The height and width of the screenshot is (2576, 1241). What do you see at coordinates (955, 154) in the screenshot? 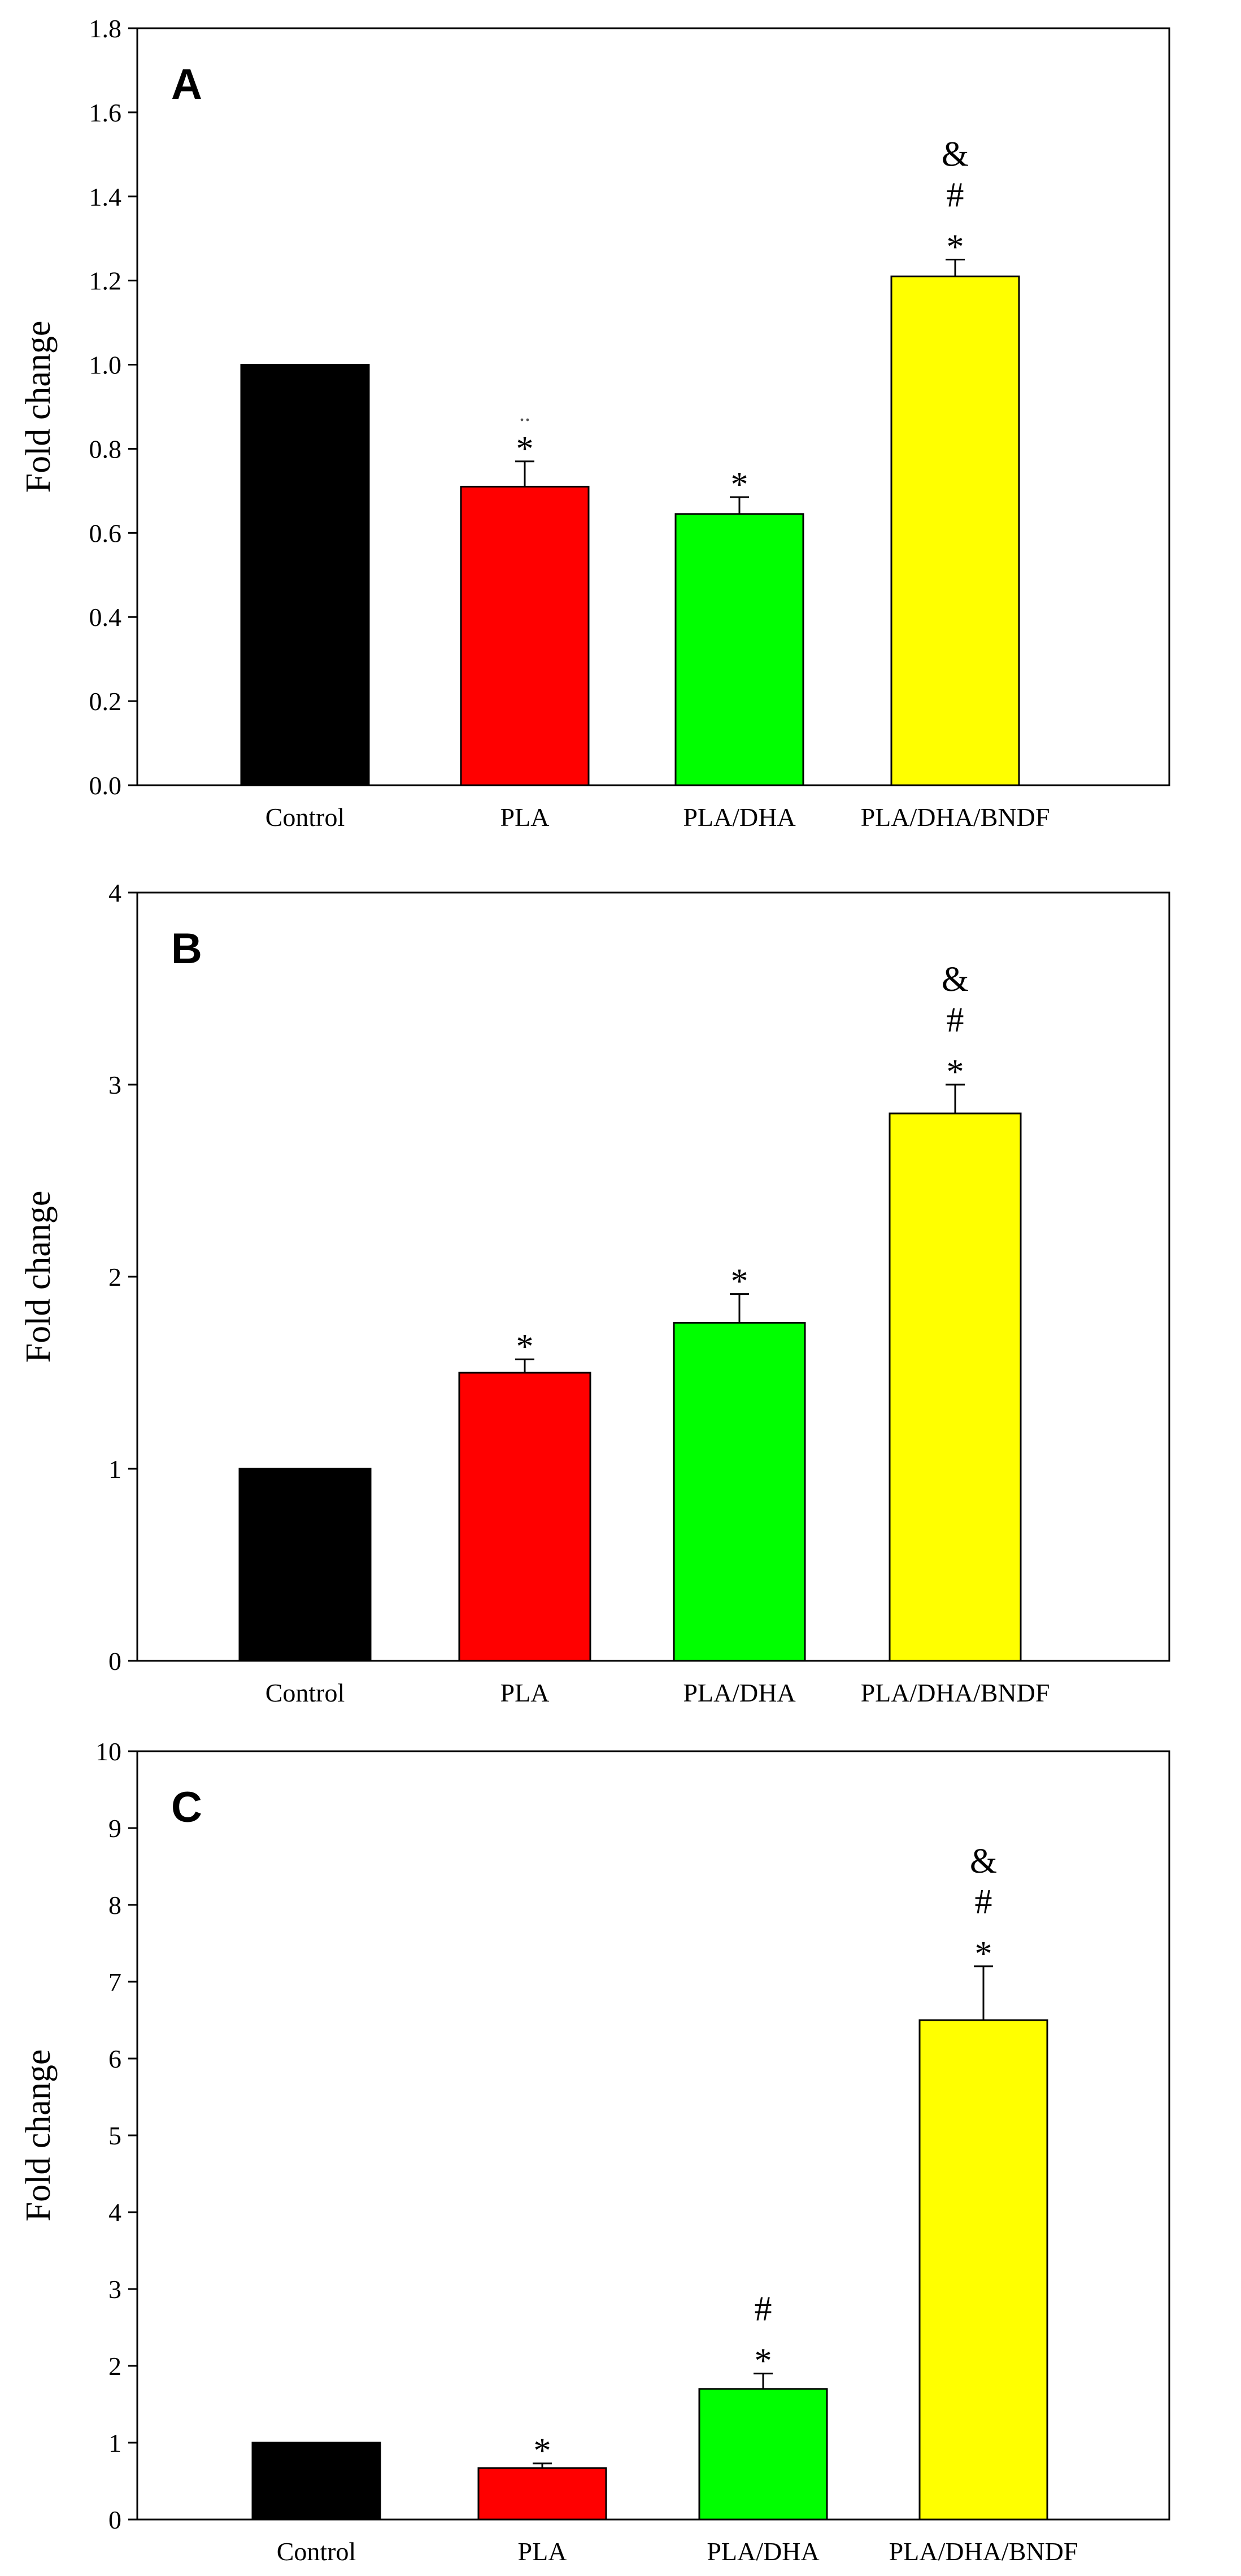
I see `panel-a-significance-mark: &` at bounding box center [955, 154].